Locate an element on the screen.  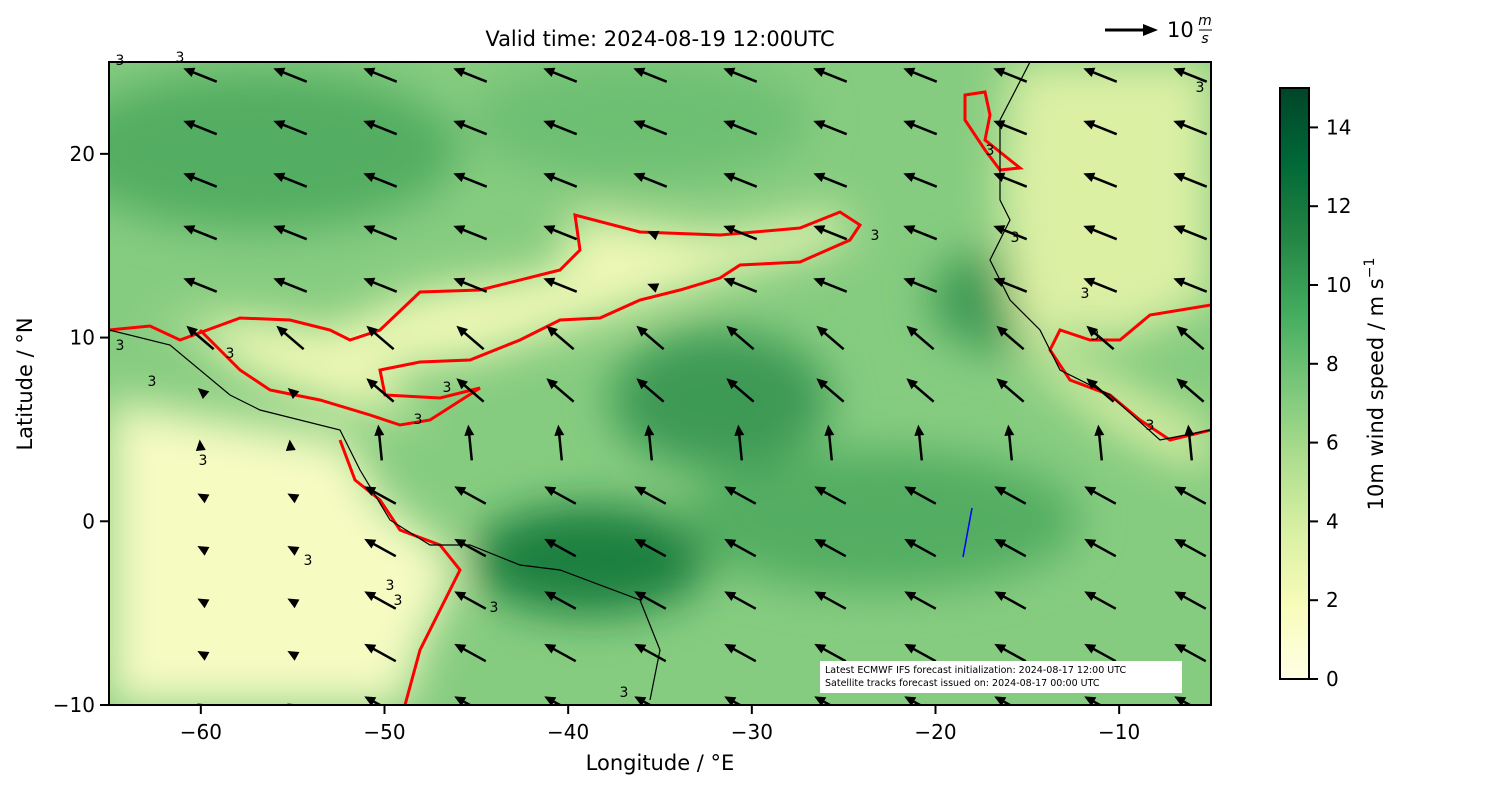
colorbar-label-exponent: −1 is located at coordinates (1370, 268).